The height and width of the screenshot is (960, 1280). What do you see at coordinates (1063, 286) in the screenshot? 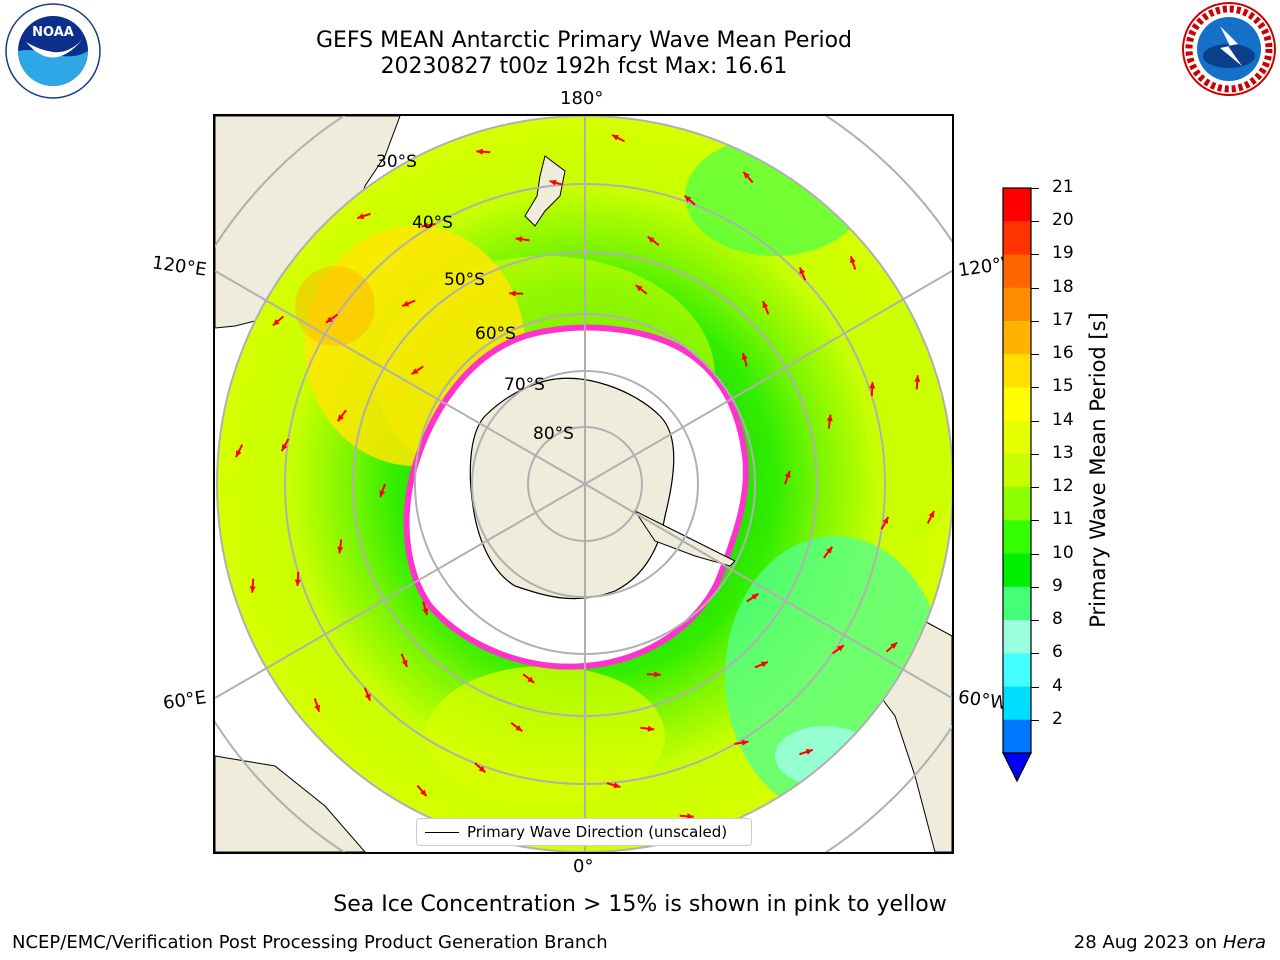
I see `colorbar-tick-label: 18` at bounding box center [1063, 286].